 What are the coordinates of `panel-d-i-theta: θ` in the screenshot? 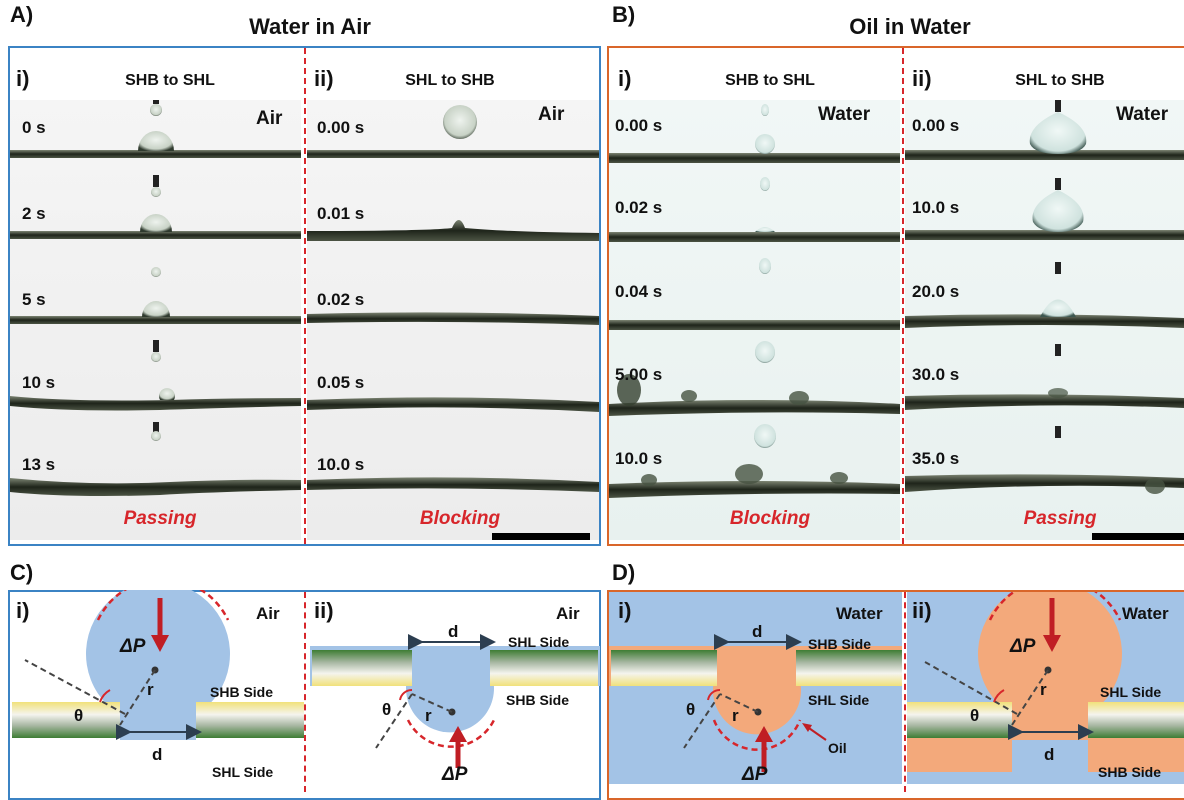 It's located at (691, 709).